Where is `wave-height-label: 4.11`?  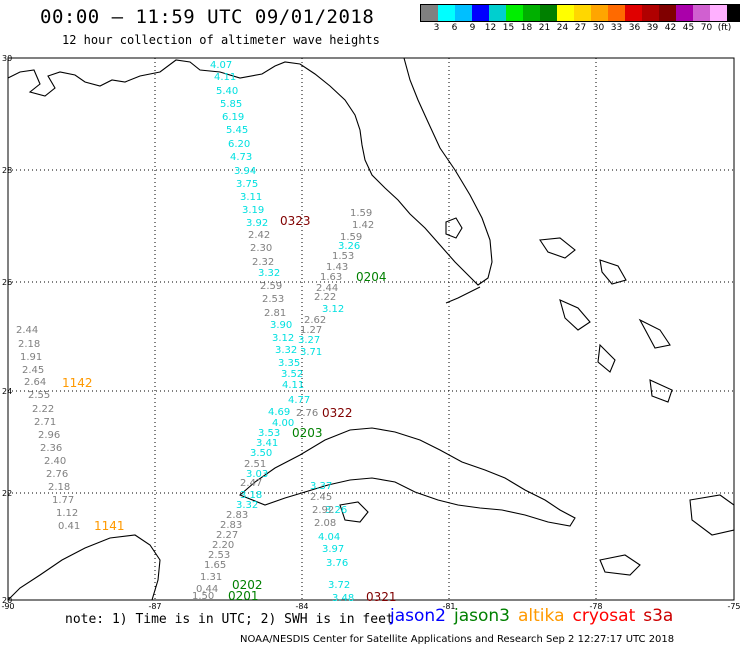
wave-height-label: 4.11 is located at coordinates (225, 77).